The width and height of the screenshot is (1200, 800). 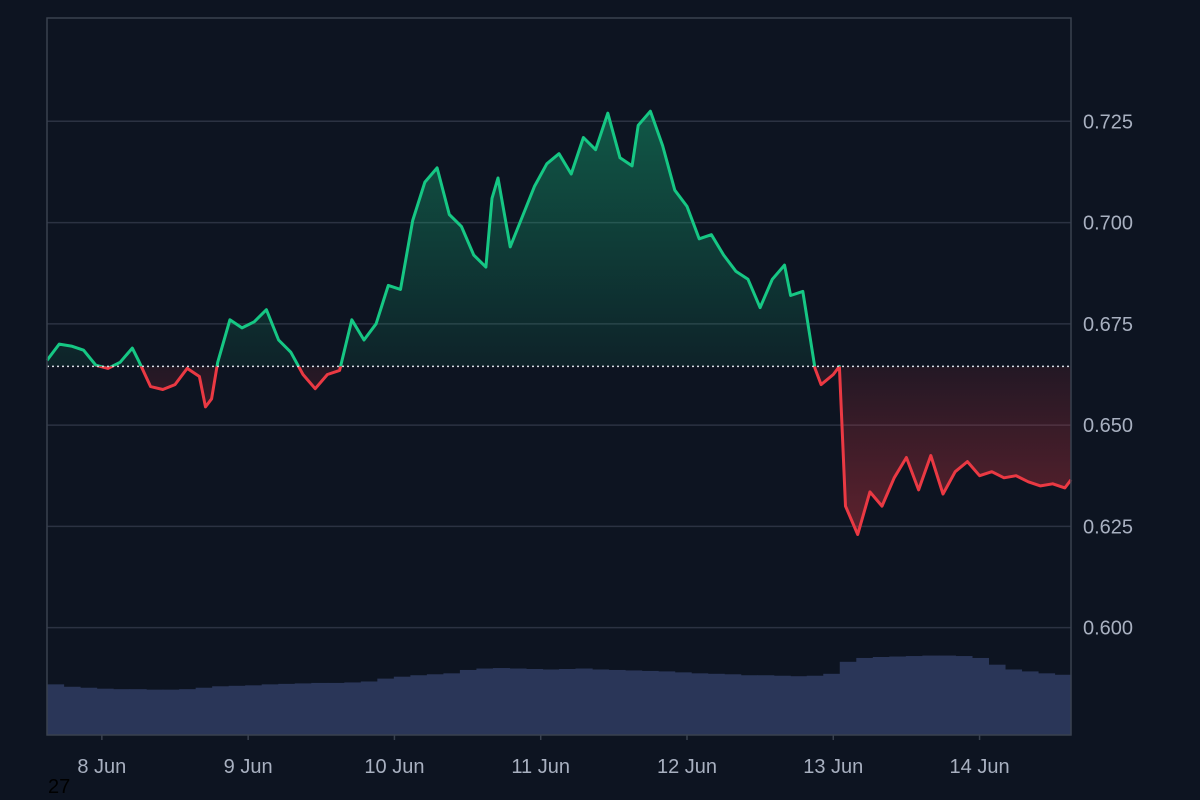 I want to click on x-tick-label: 8 Jun, so click(x=101, y=767).